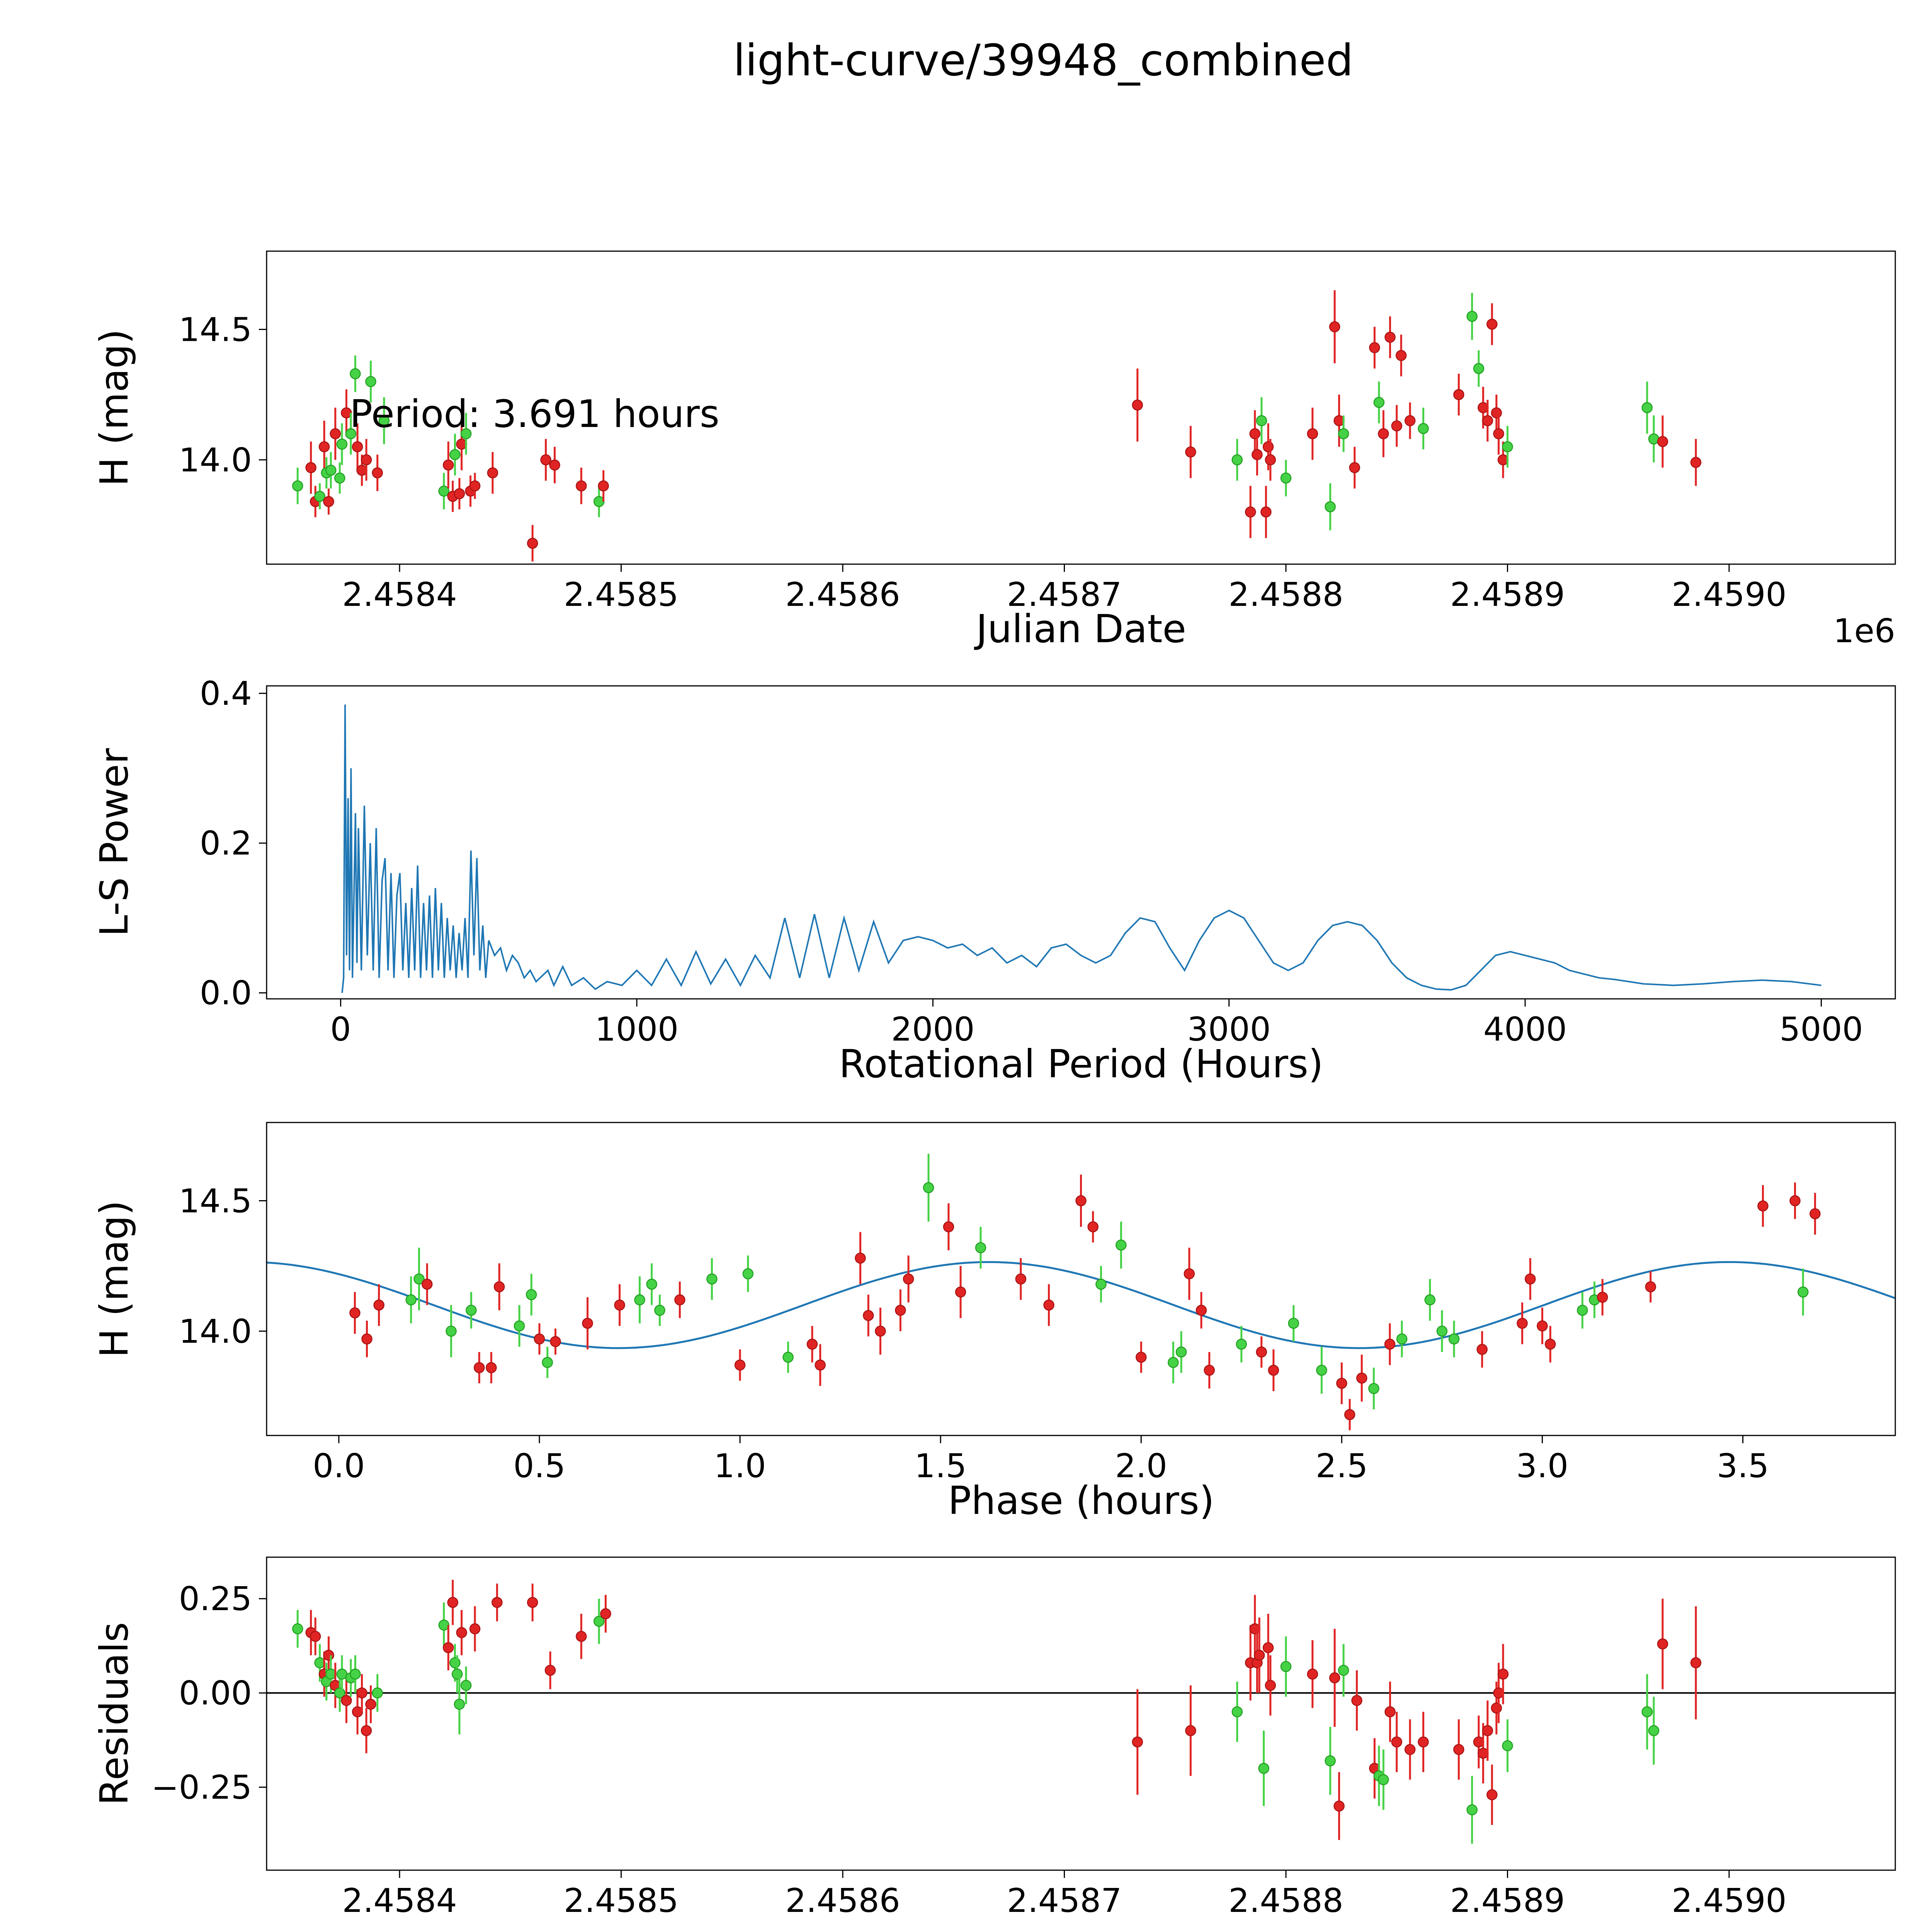 The height and width of the screenshot is (1932, 1932). I want to click on x-tick-label: 2.4585, so click(621, 595).